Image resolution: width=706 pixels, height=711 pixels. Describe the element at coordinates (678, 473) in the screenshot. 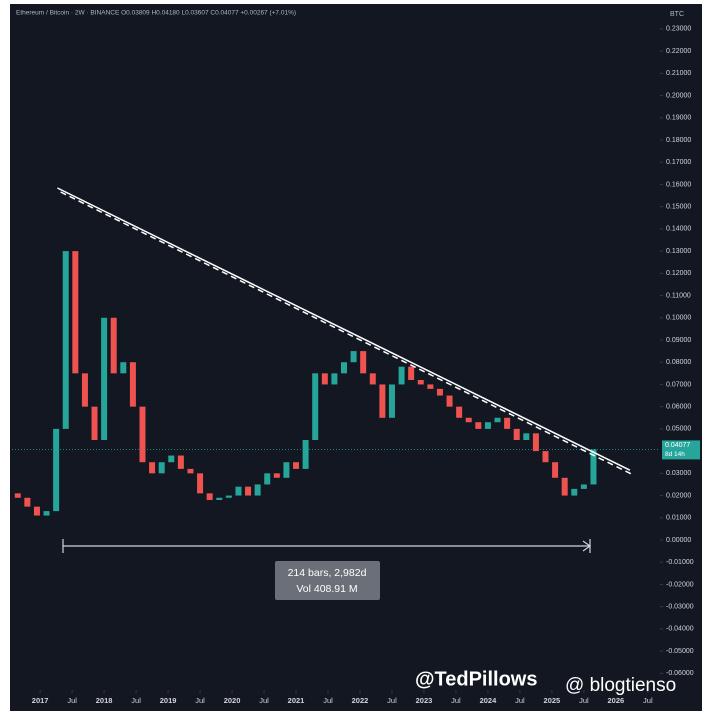

I see `y-tick-label: 0.03000` at that location.